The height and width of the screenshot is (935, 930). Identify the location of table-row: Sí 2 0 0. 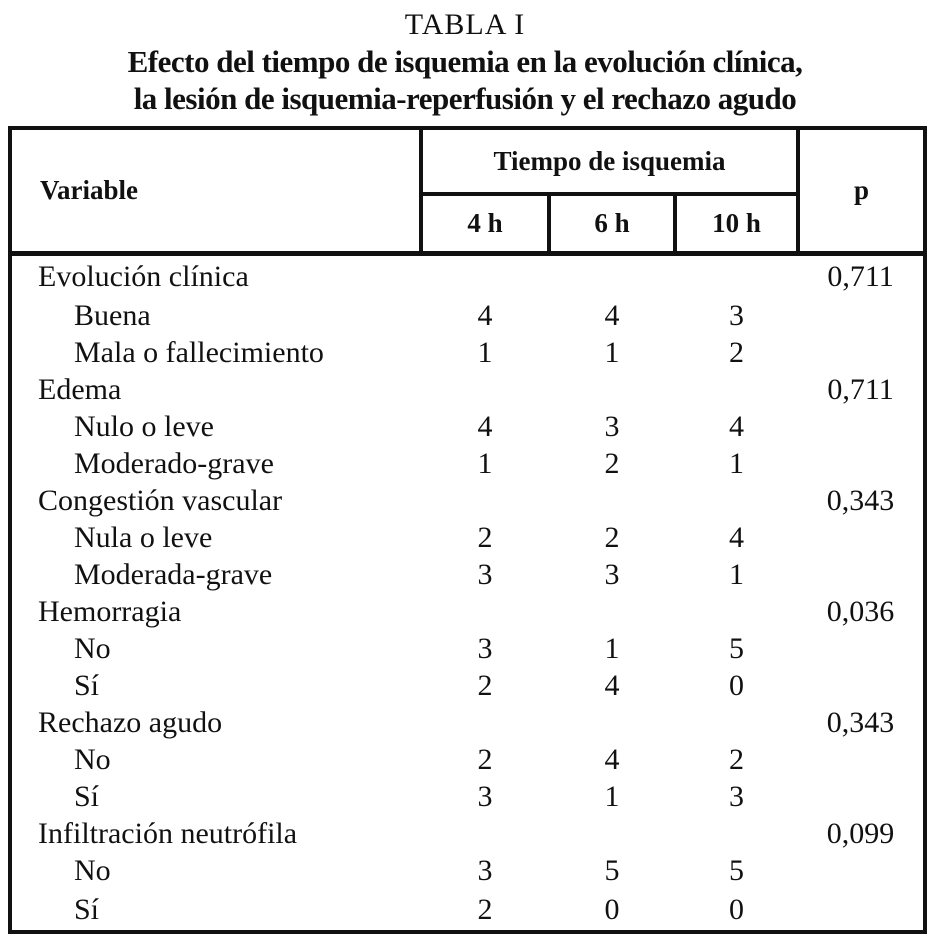
(467, 911).